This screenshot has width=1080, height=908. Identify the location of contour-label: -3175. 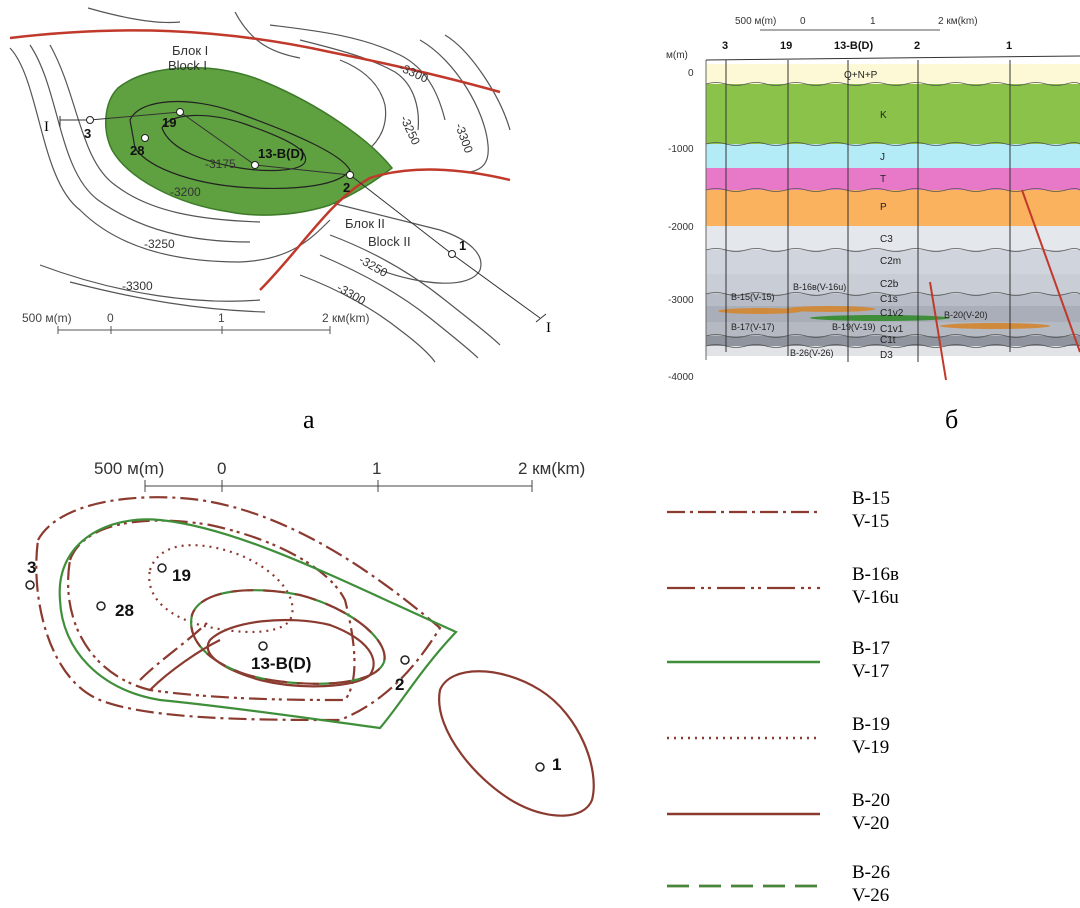
(220, 164).